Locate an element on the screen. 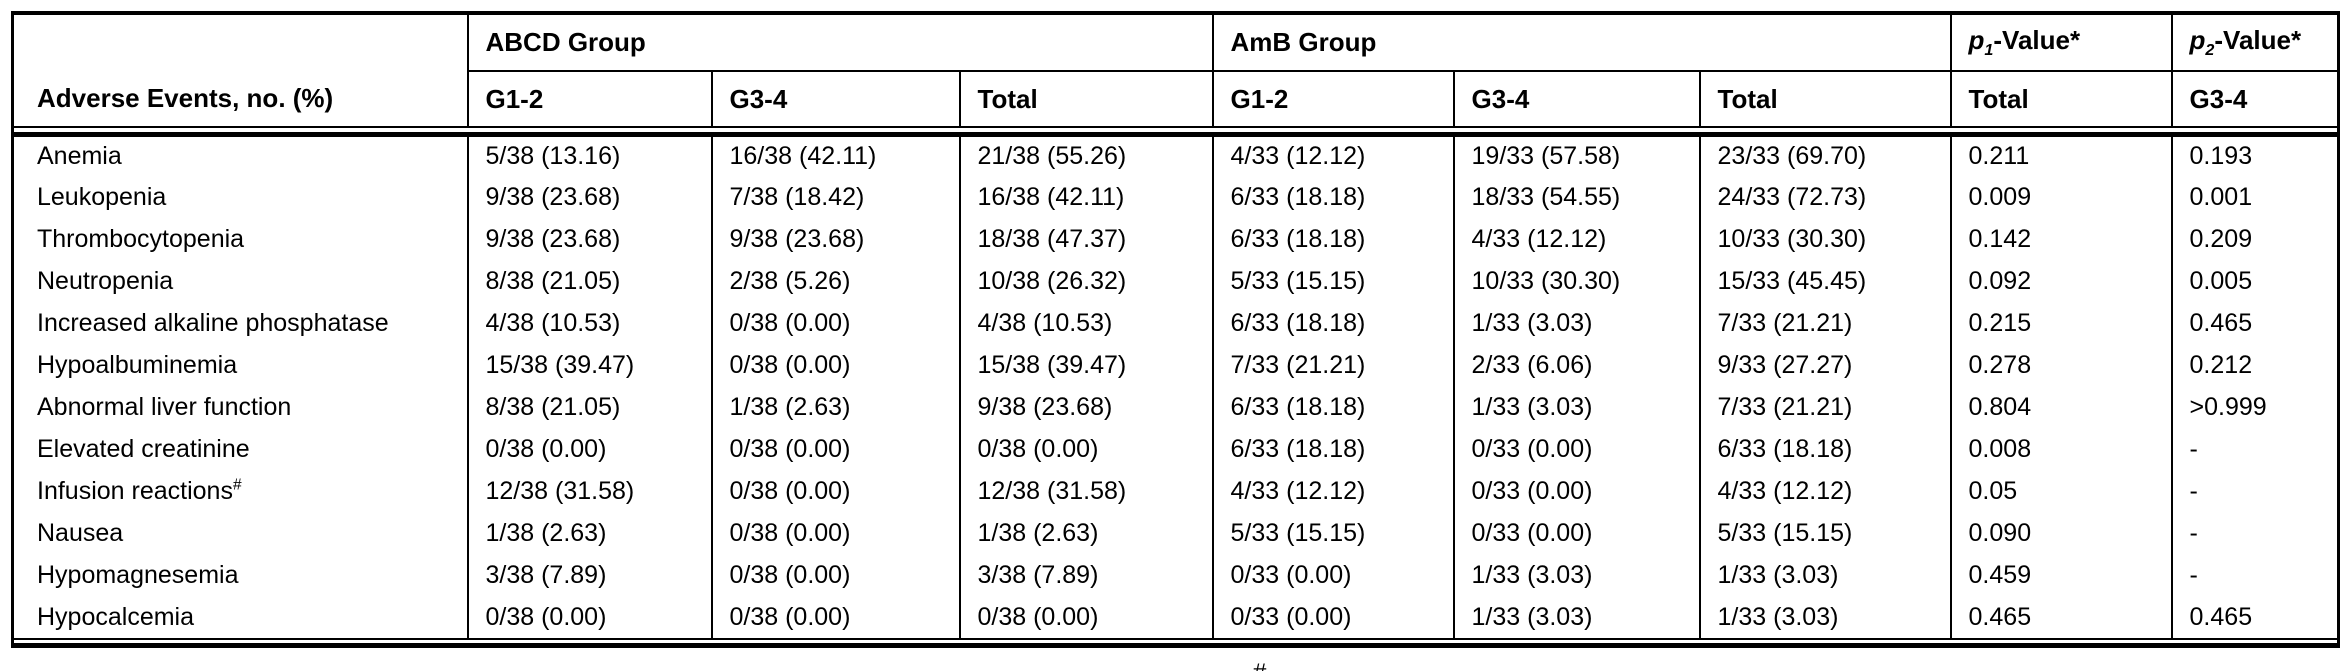  value-cell: 18/33 (54.55) is located at coordinates (1576, 197).